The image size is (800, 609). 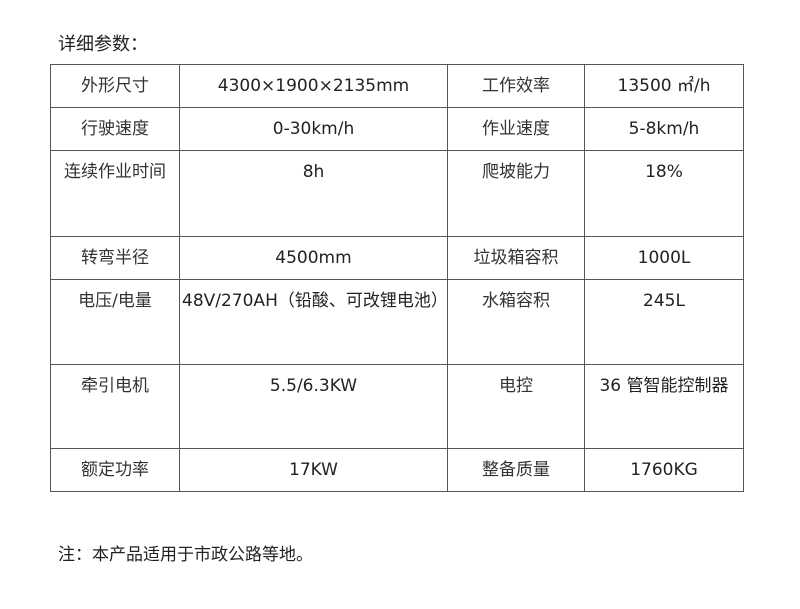 I want to click on param-label: 水箱容积, so click(x=516, y=322).